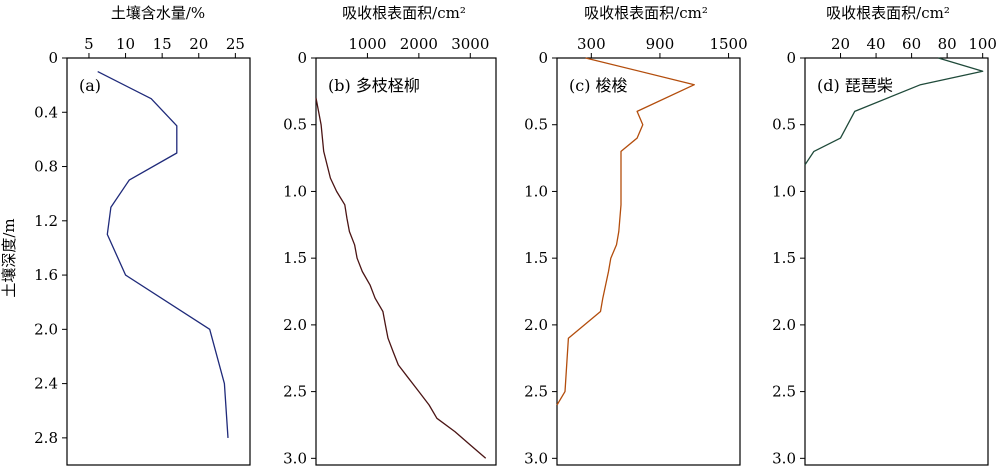 This screenshot has width=1000, height=469. What do you see at coordinates (855, 85) in the screenshot?
I see `panel-d-label: (d) 琵琶柴` at bounding box center [855, 85].